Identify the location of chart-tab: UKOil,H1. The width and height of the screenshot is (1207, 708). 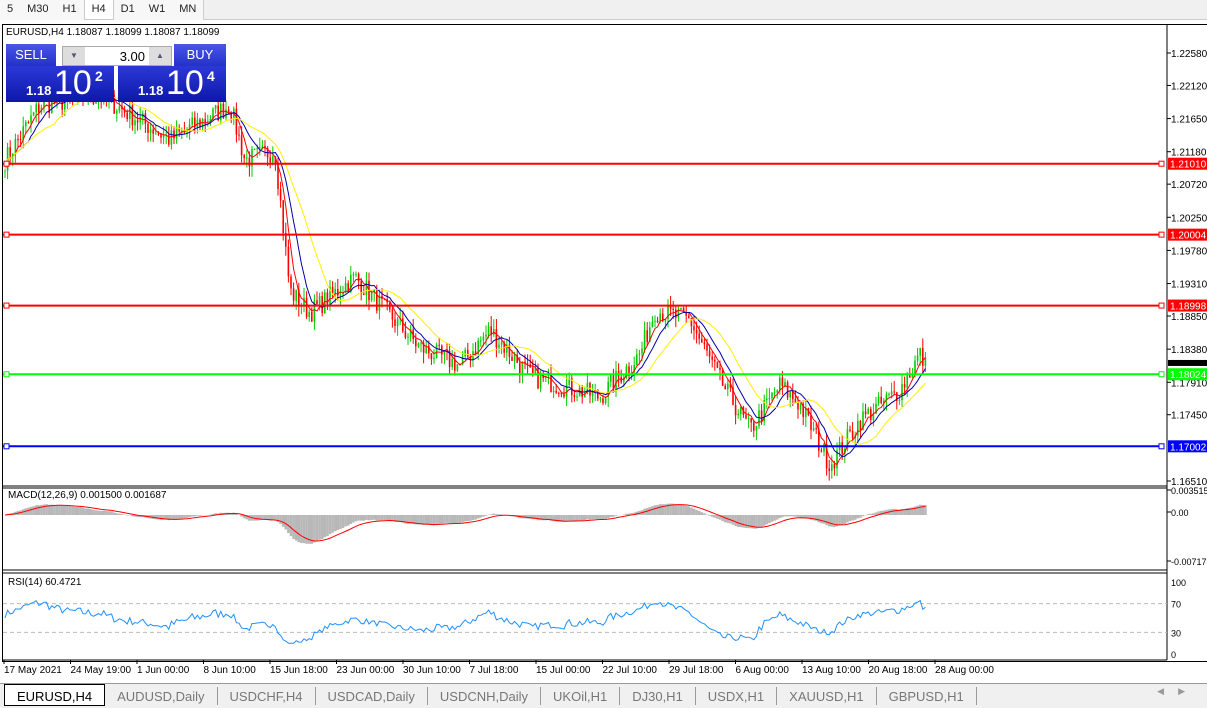
(581, 696).